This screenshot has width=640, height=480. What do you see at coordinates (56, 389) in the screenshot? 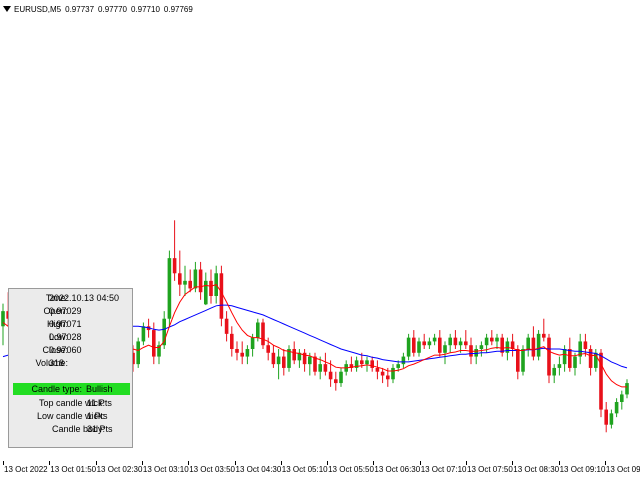
I see `candle-type-label: Candle type:` at bounding box center [56, 389].